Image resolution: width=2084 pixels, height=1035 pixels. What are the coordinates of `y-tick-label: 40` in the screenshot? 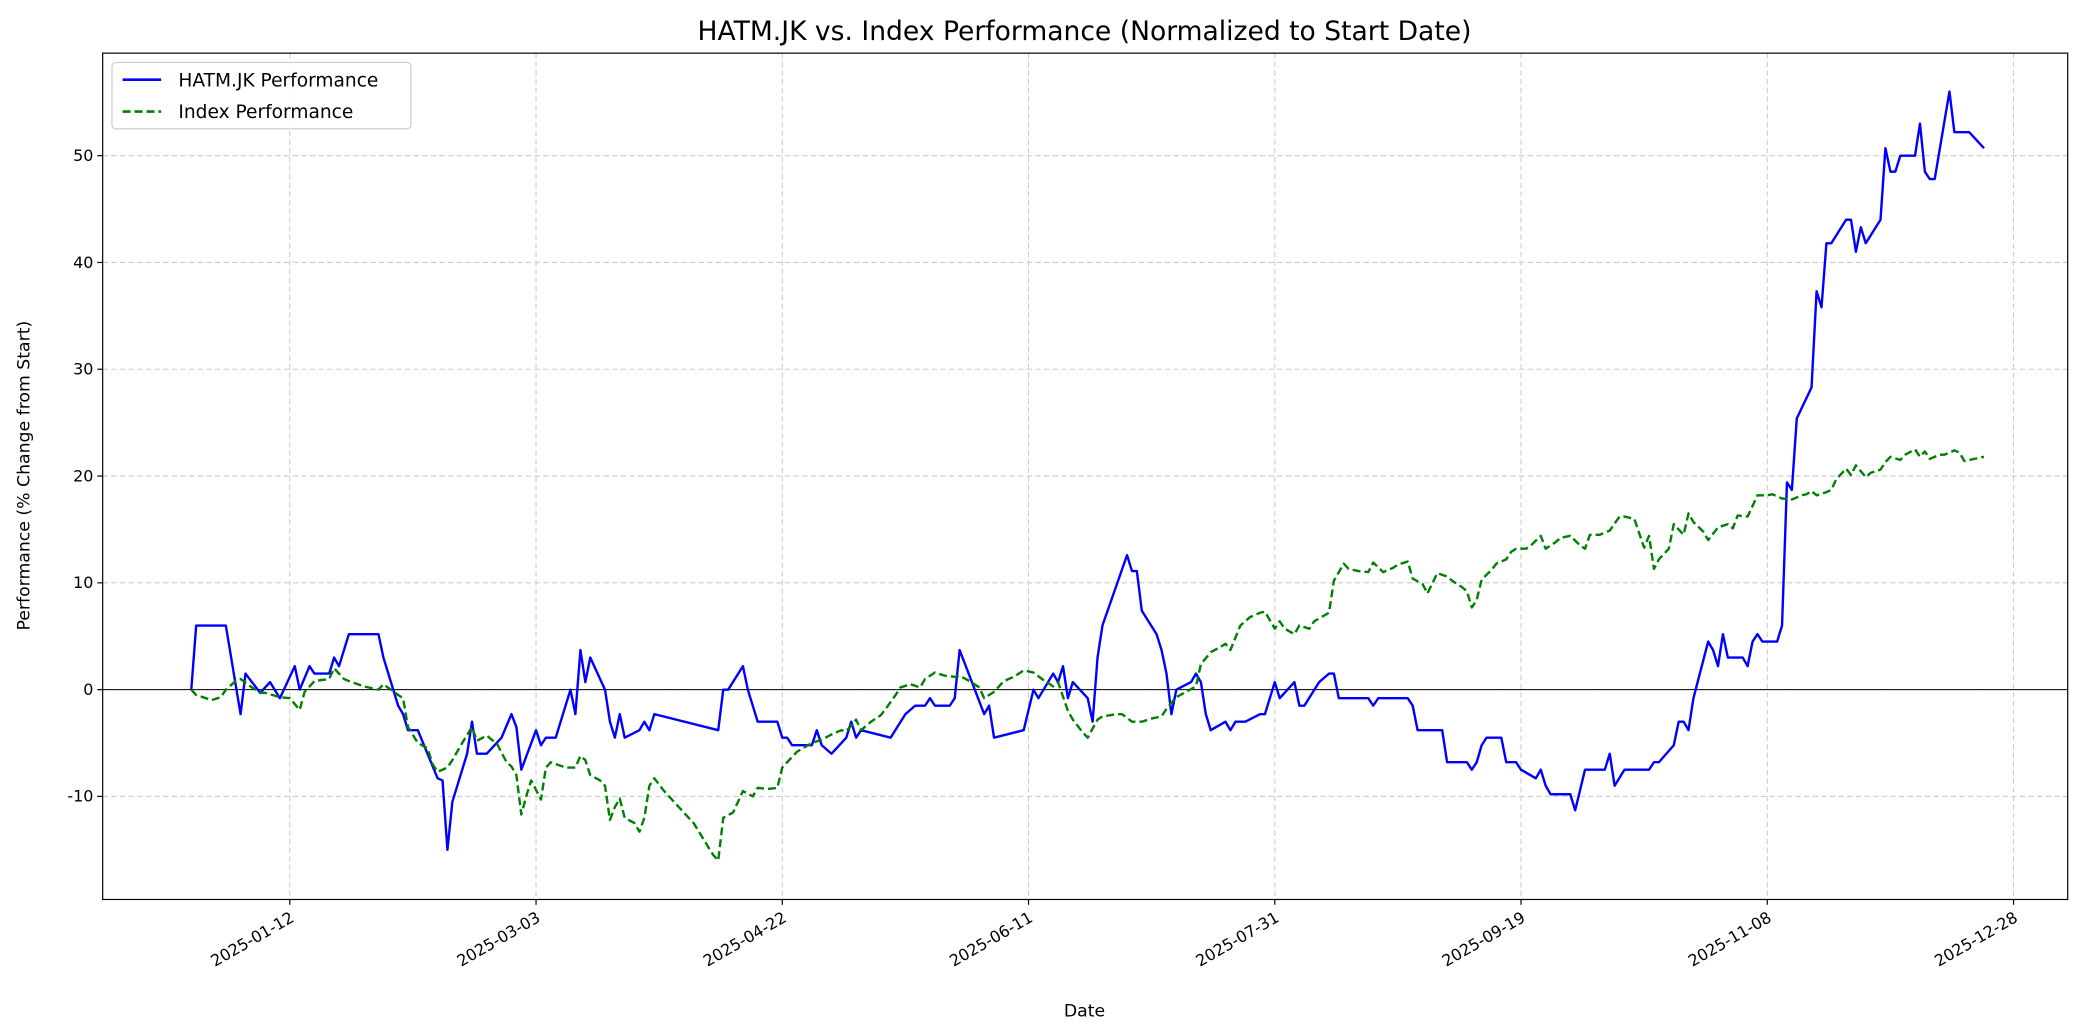 It's located at (83, 262).